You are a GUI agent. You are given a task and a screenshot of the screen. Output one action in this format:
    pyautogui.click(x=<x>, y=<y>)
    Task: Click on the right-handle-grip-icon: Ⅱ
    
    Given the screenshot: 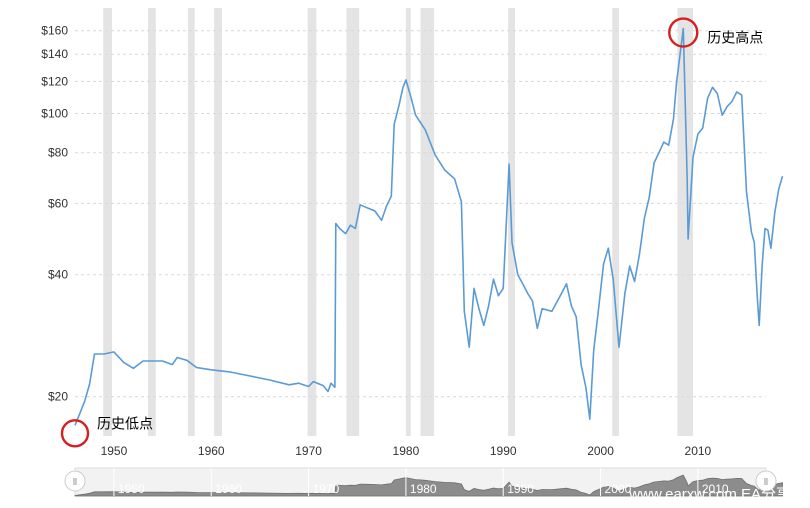 What is the action you would take?
    pyautogui.click(x=766, y=482)
    